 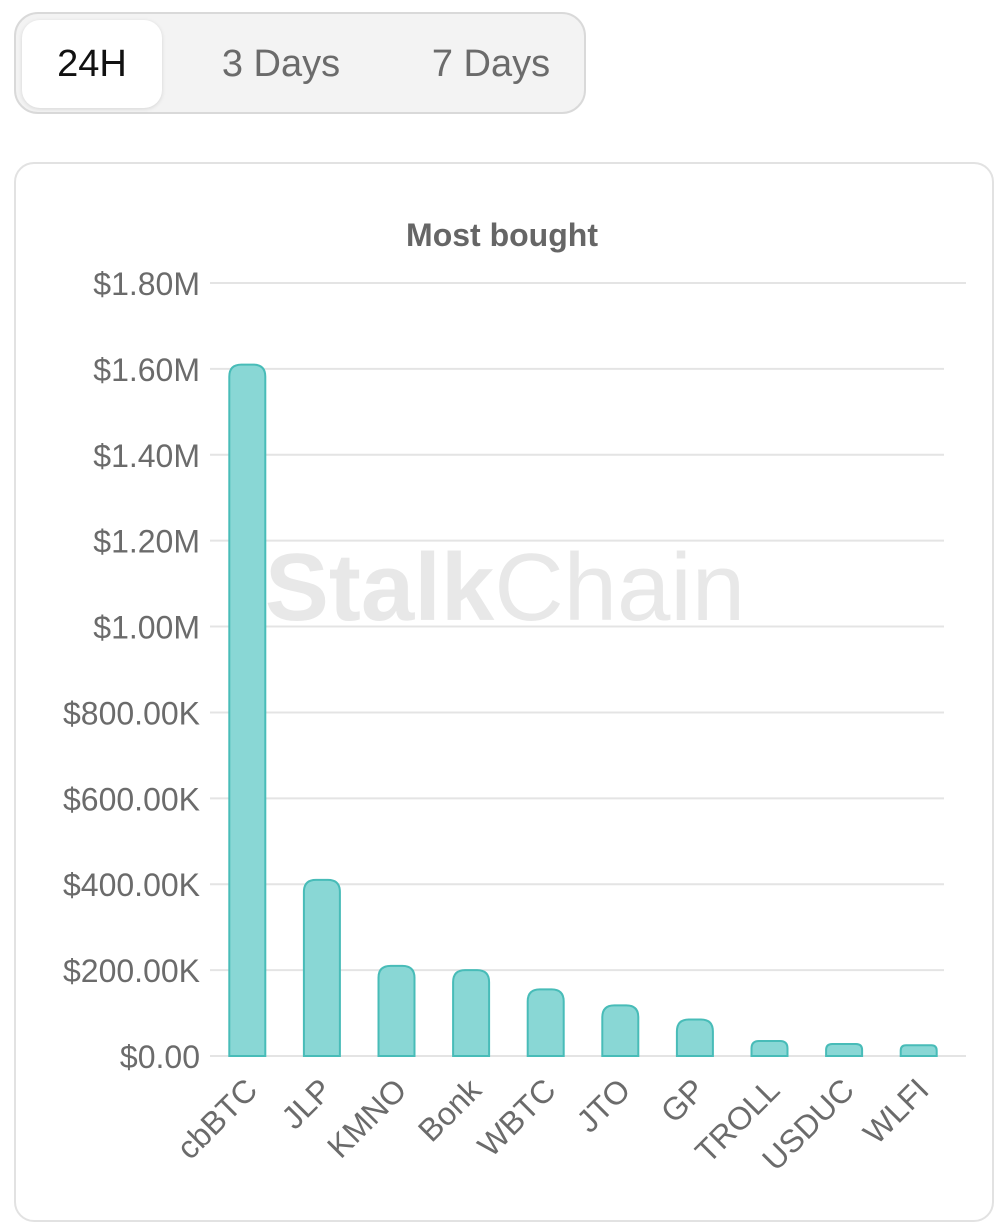 I want to click on tab-3-days: 3 Days, so click(x=281, y=64).